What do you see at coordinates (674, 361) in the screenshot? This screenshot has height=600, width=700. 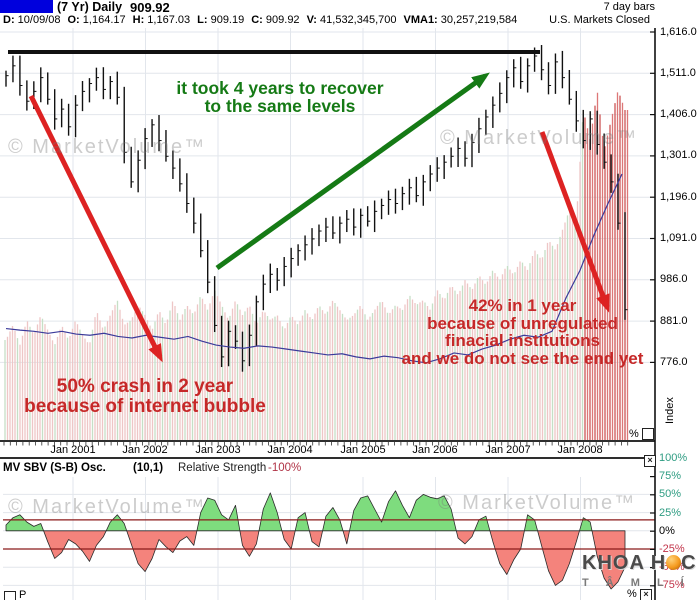 I see `price-tick-label: 776.0` at bounding box center [674, 361].